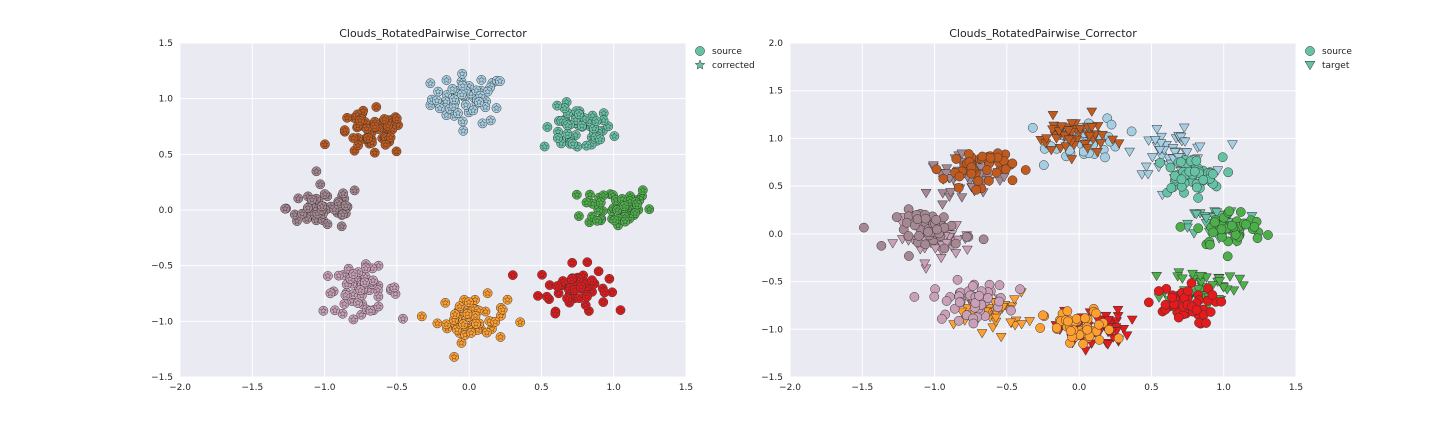  I want to click on y-tick-label: −1.5, so click(162, 378).